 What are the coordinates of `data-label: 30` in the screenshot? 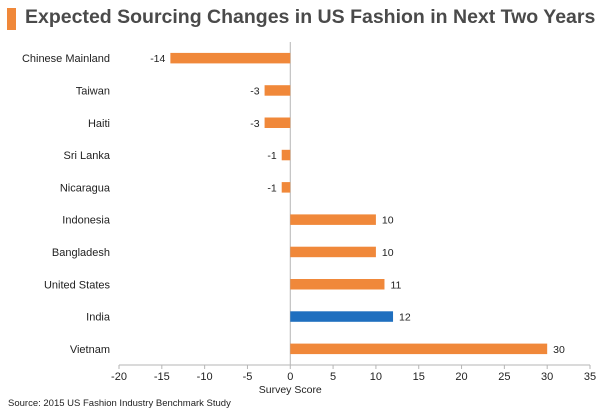 It's located at (559, 350).